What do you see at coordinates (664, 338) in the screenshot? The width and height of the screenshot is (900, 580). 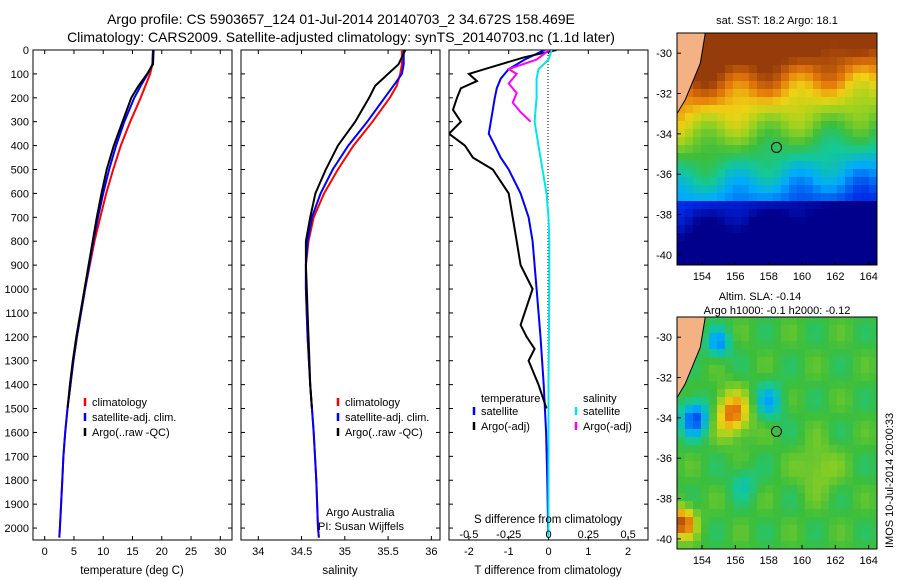 I see `map-y-tick-label: -30` at bounding box center [664, 338].